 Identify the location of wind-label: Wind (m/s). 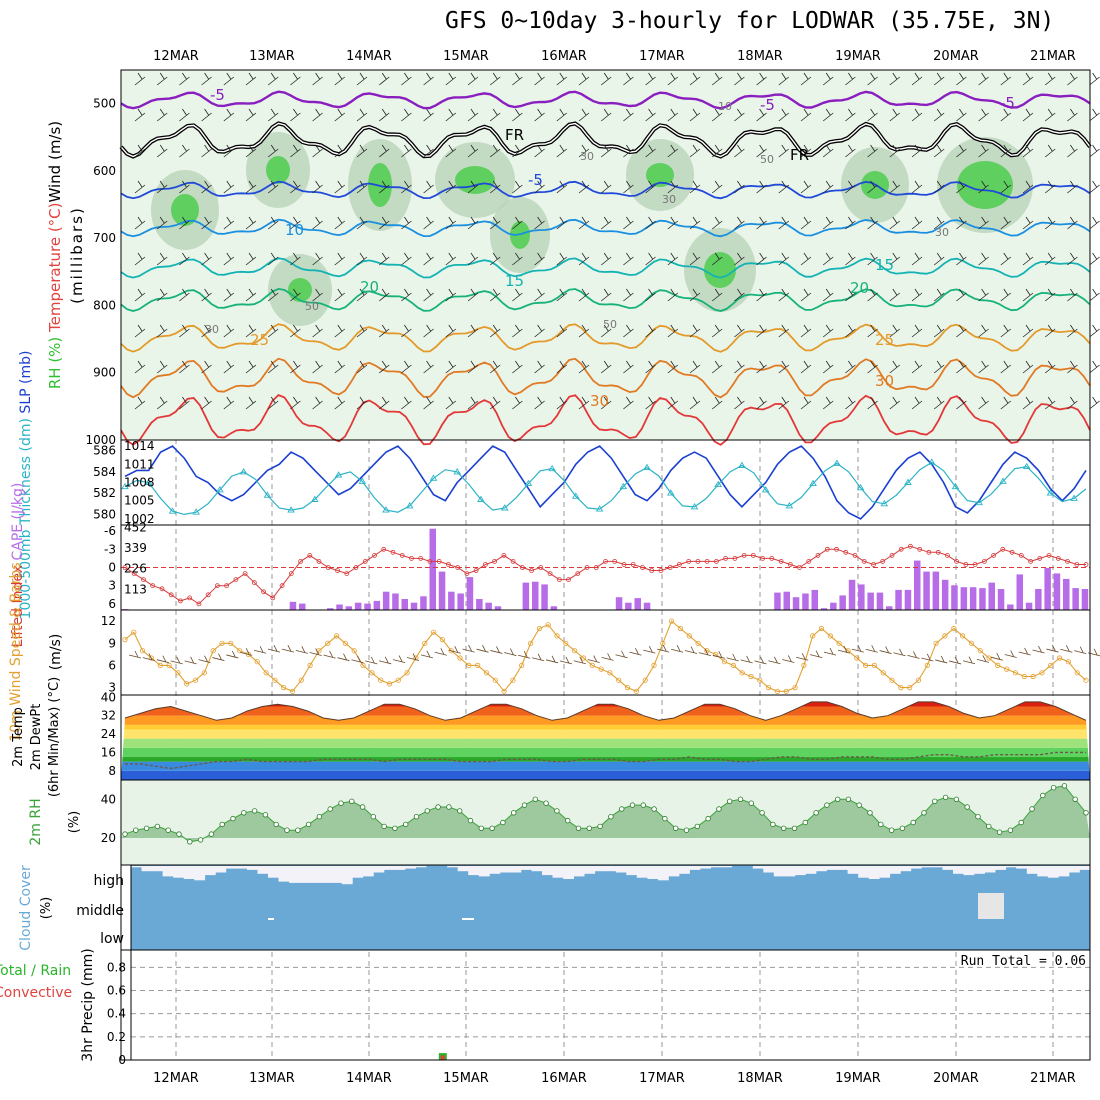
(55, 162).